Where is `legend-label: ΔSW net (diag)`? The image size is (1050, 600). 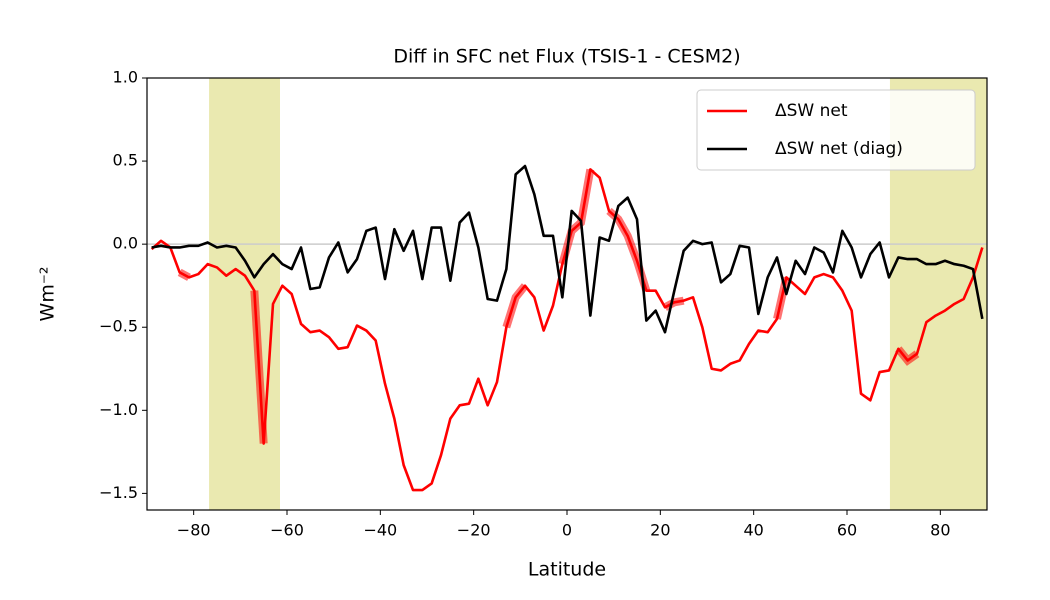 legend-label: ΔSW net (diag) is located at coordinates (839, 149).